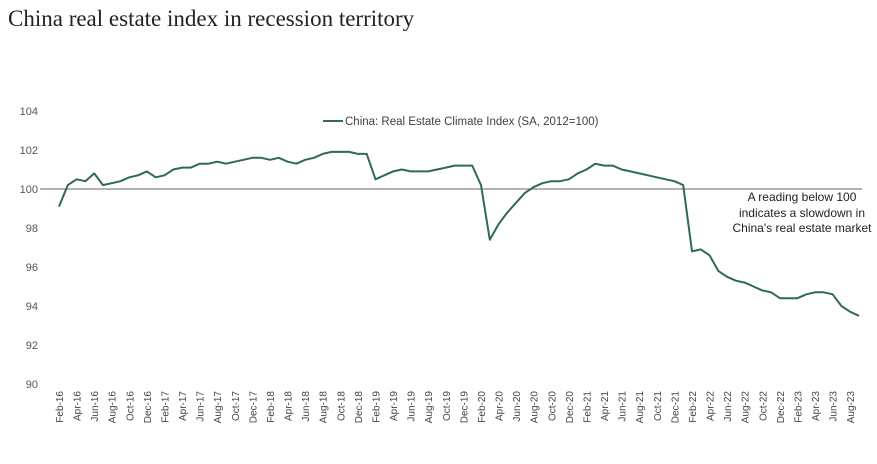 The image size is (877, 464). What do you see at coordinates (746, 407) in the screenshot?
I see `x-tick-label: Aug-22` at bounding box center [746, 407].